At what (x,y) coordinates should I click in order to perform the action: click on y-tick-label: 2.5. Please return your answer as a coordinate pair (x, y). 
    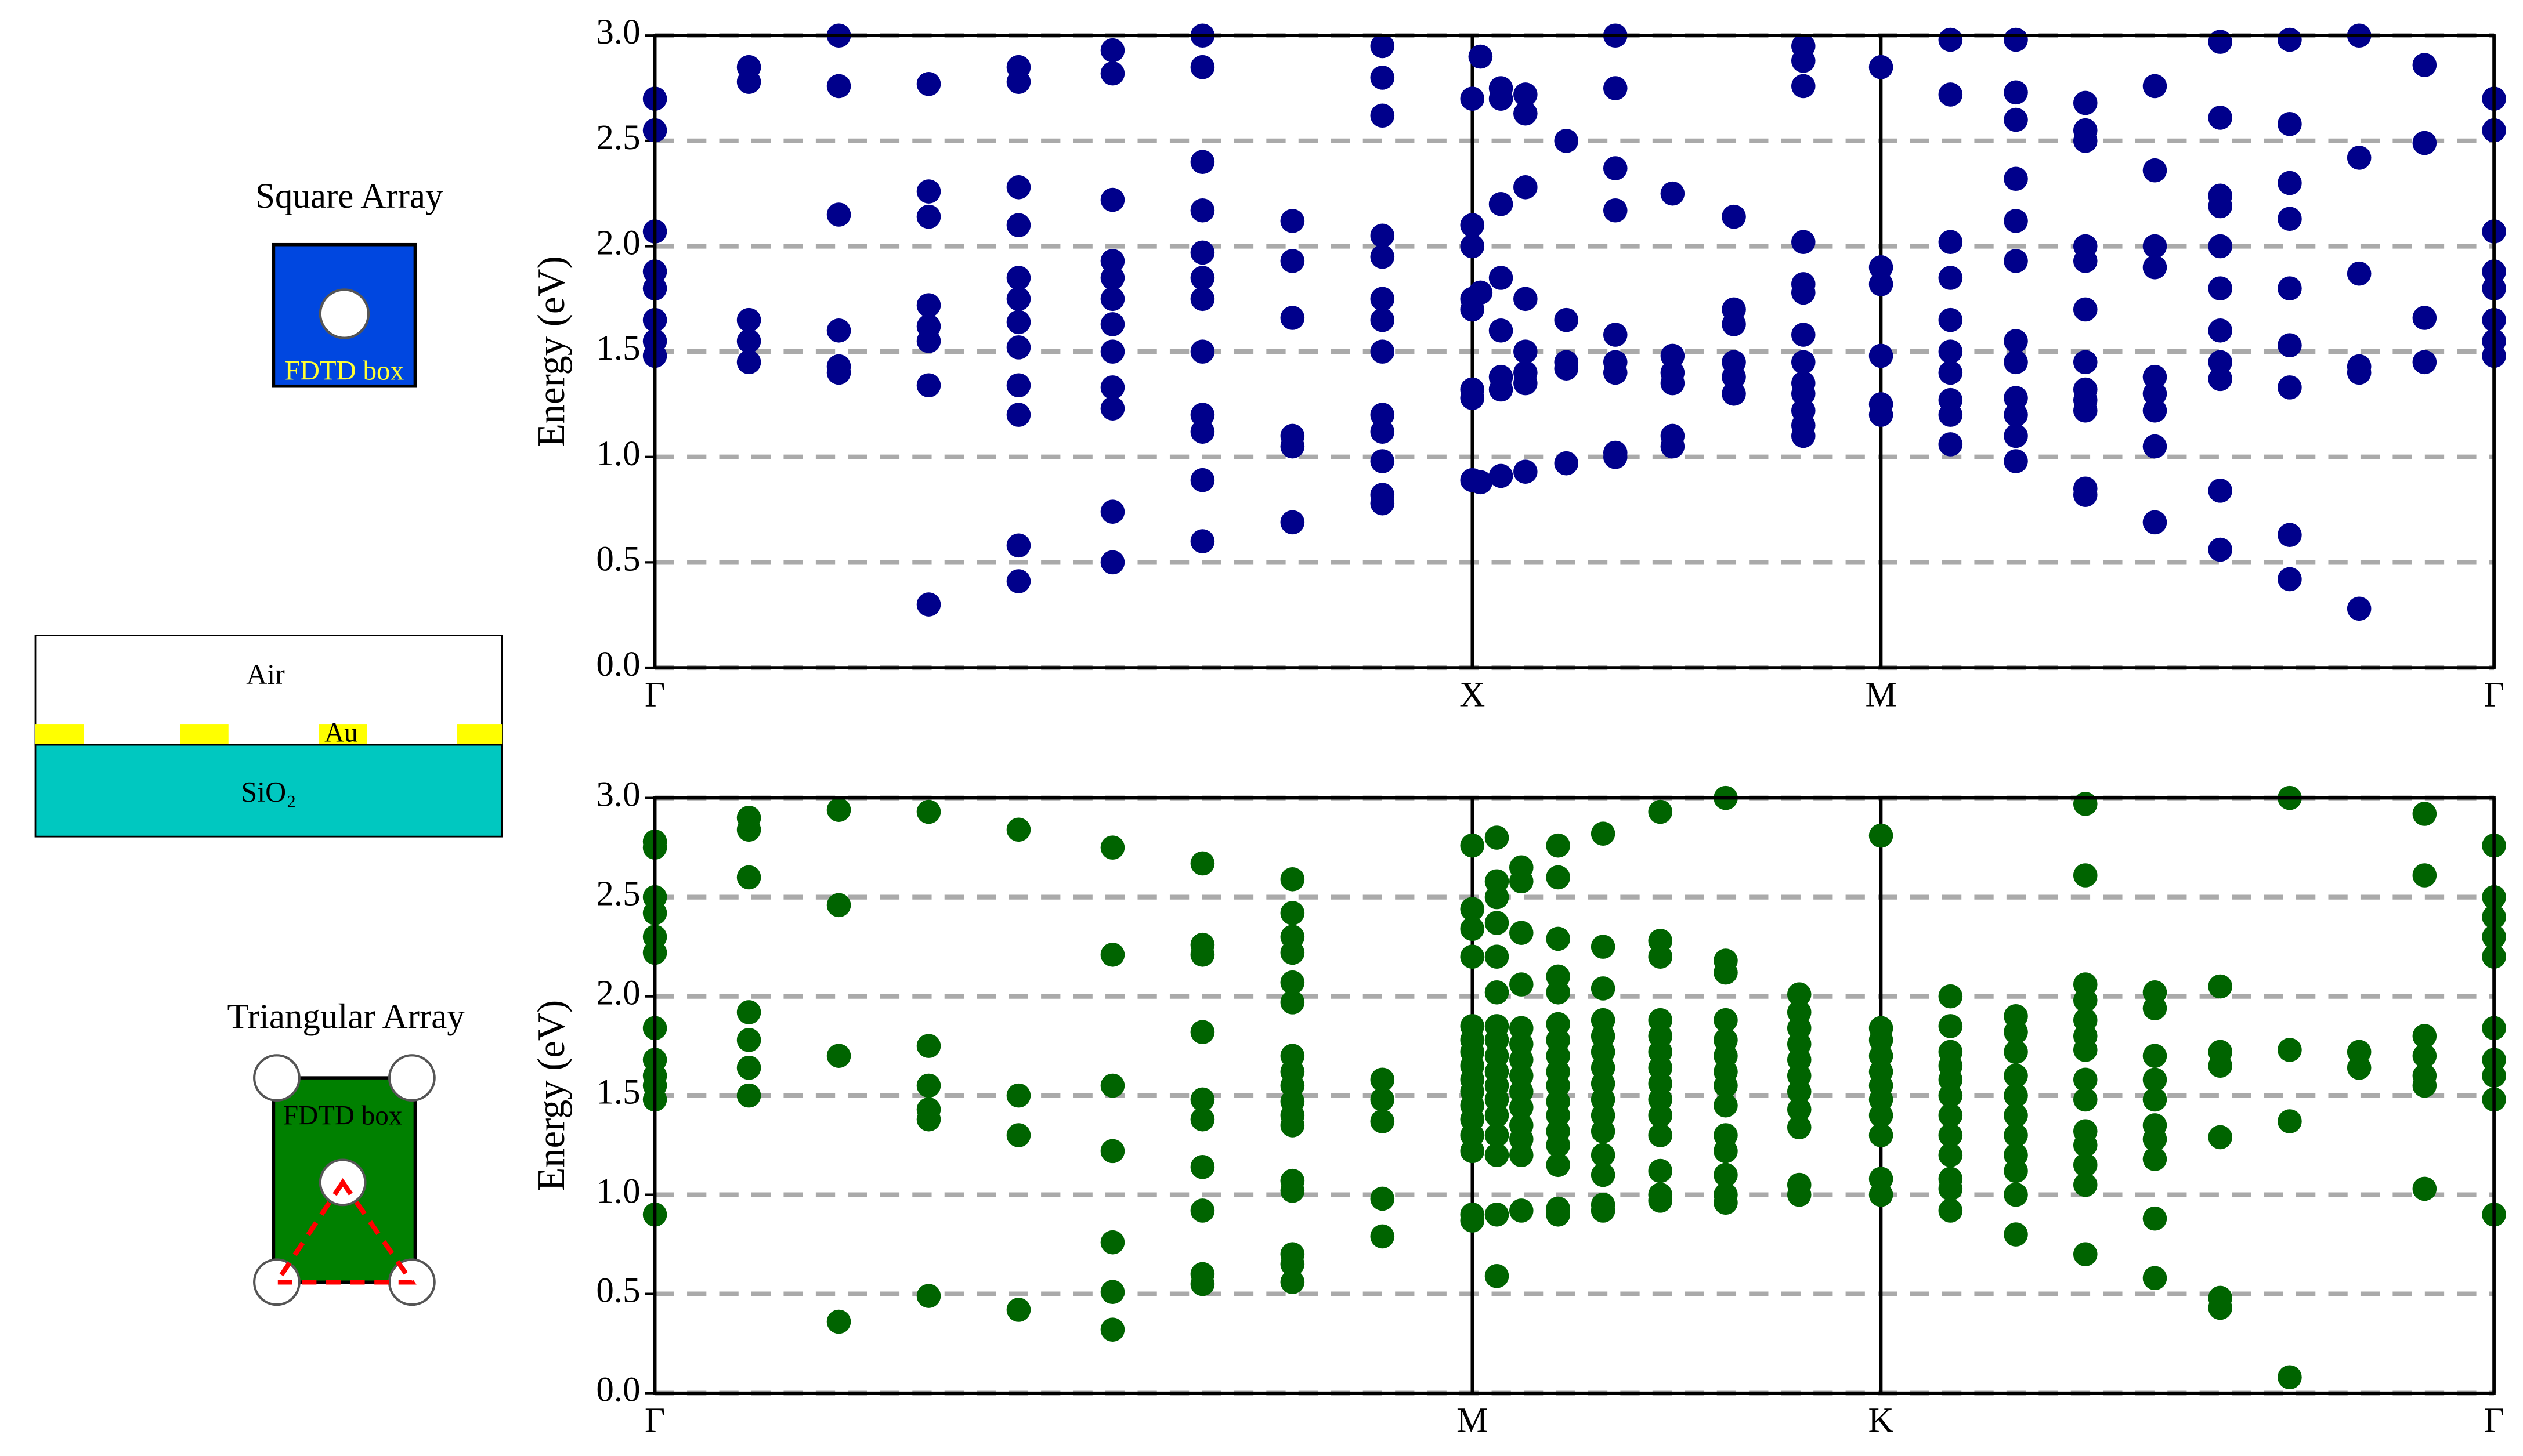
    Looking at the image, I should click on (618, 137).